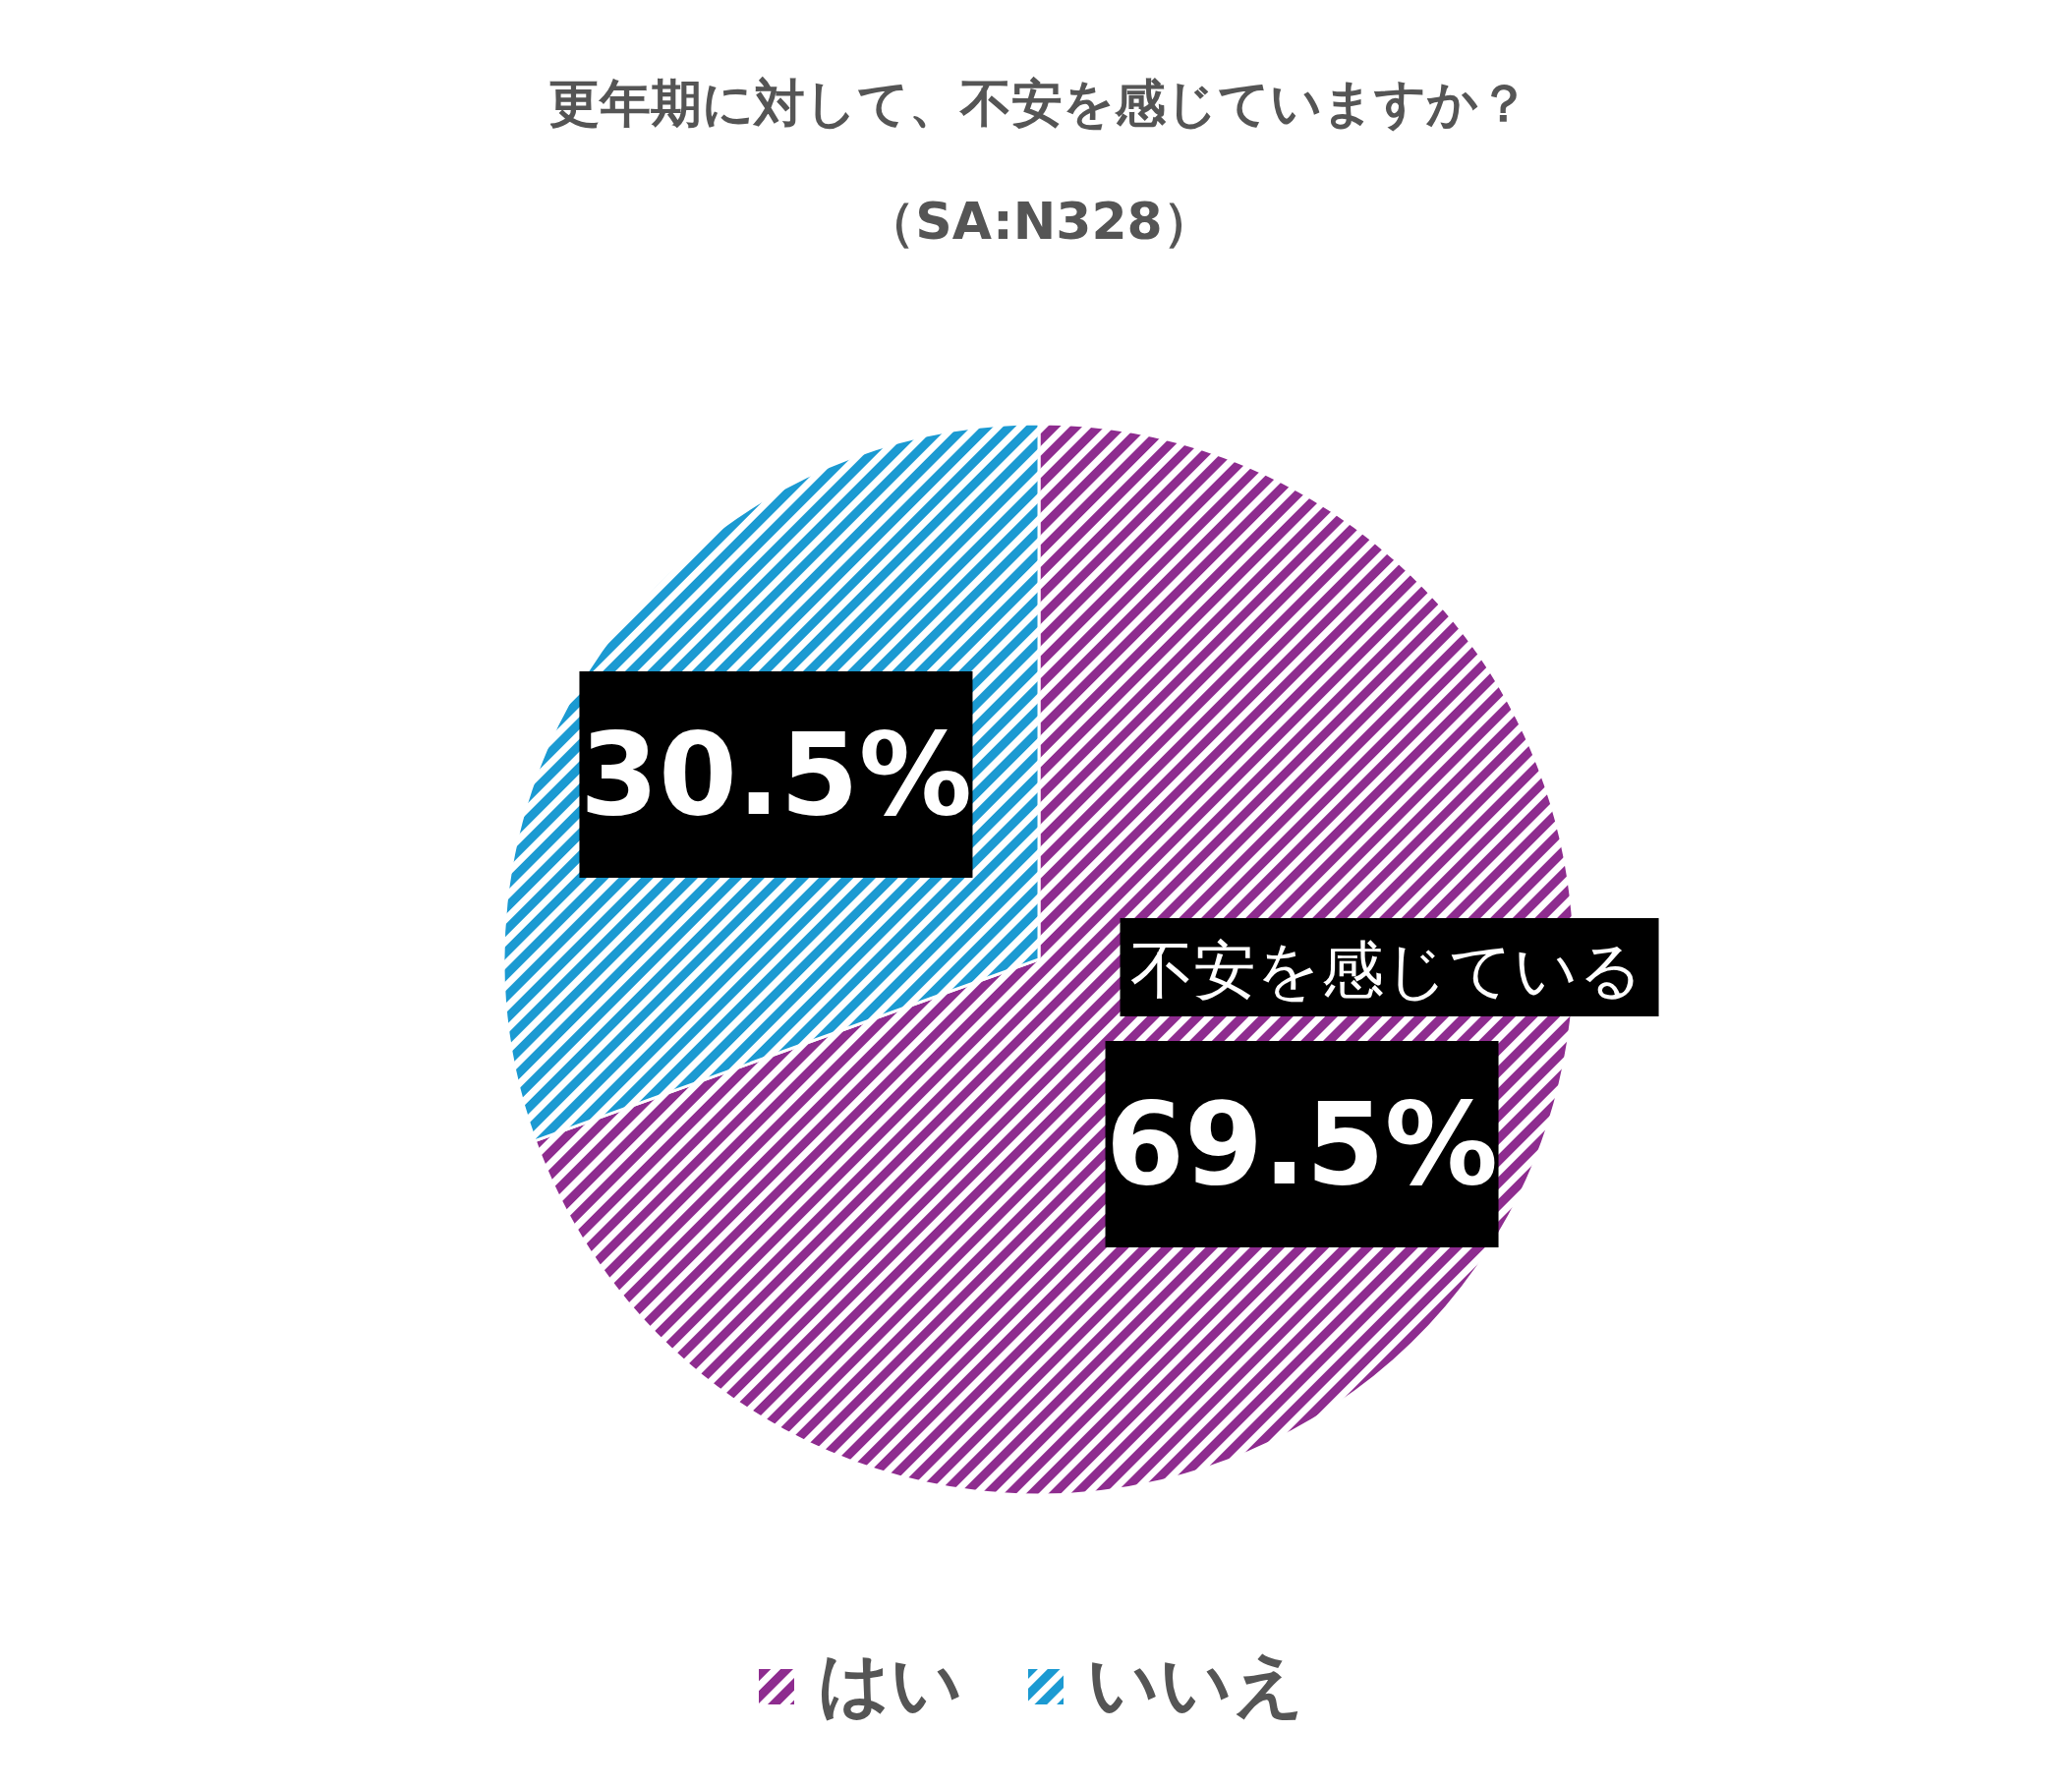 This screenshot has height=1788, width=2072. I want to click on text: 不安を感じている, so click(1386, 971).